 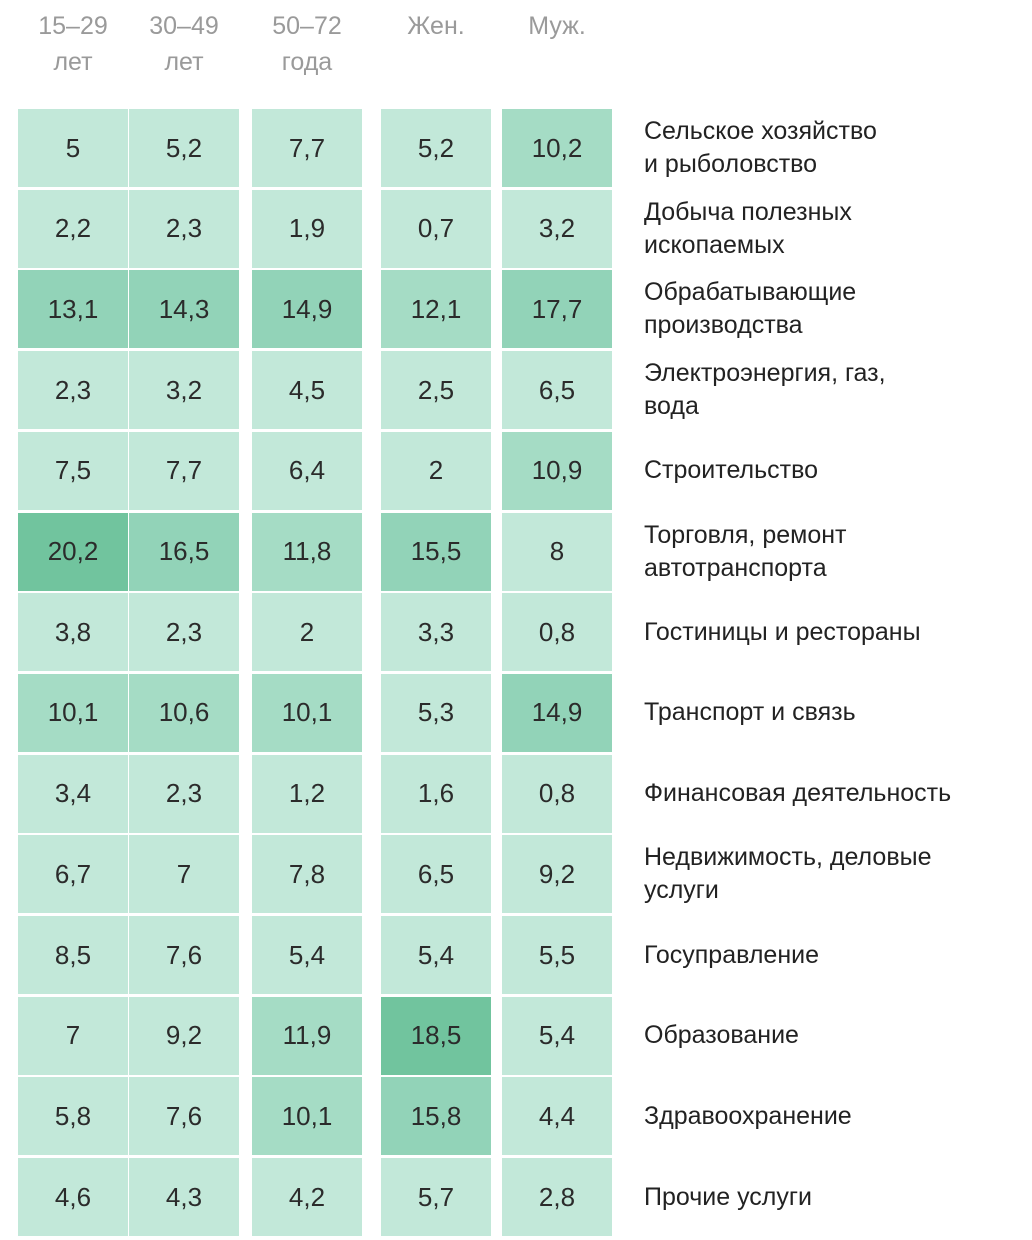 I want to click on column-header-line: Жен., so click(x=436, y=26).